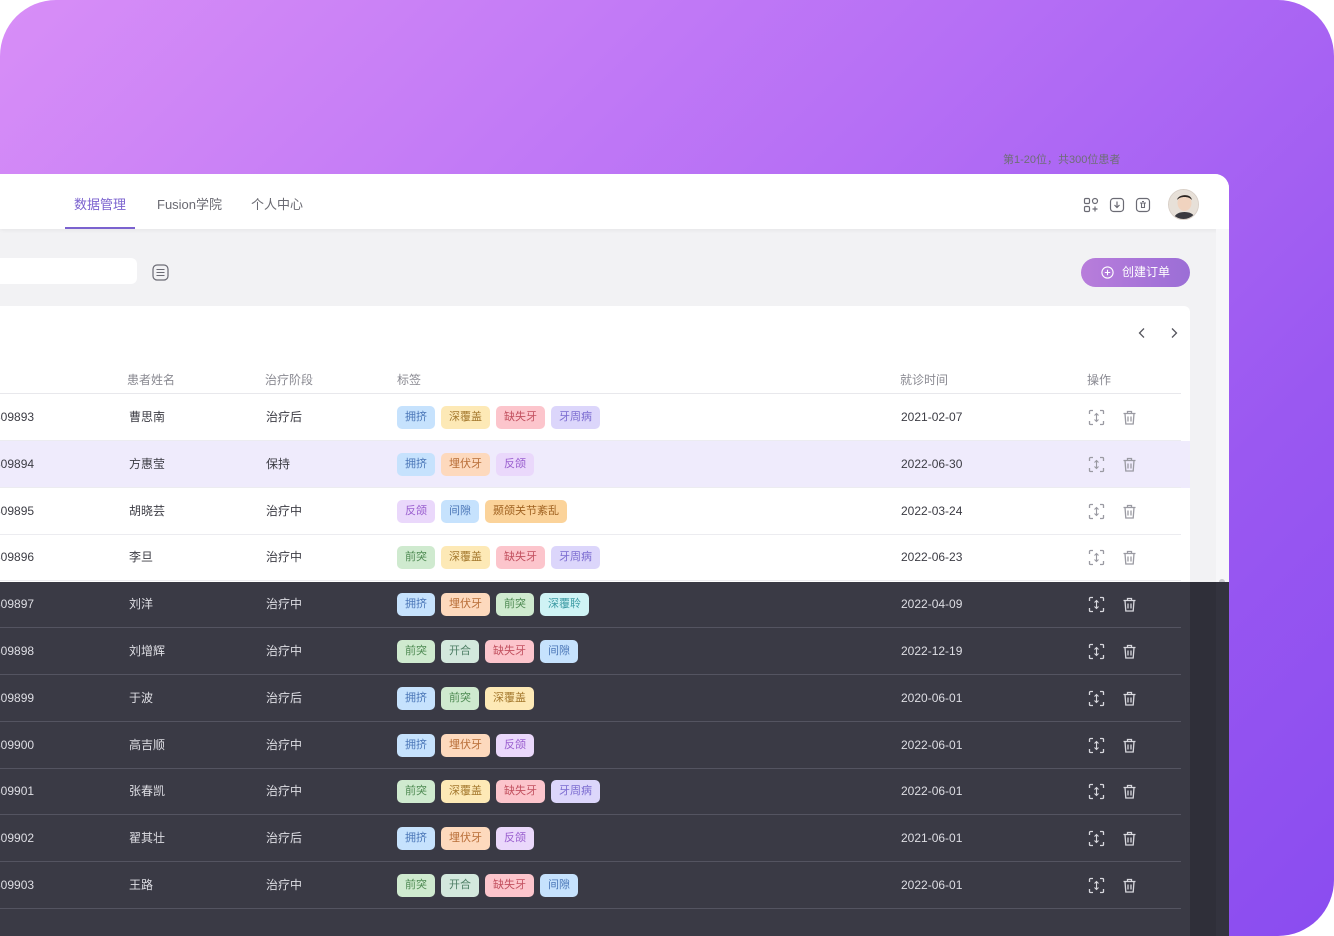 The height and width of the screenshot is (936, 1334). I want to click on visit-date: 2022-06-30, so click(932, 463).